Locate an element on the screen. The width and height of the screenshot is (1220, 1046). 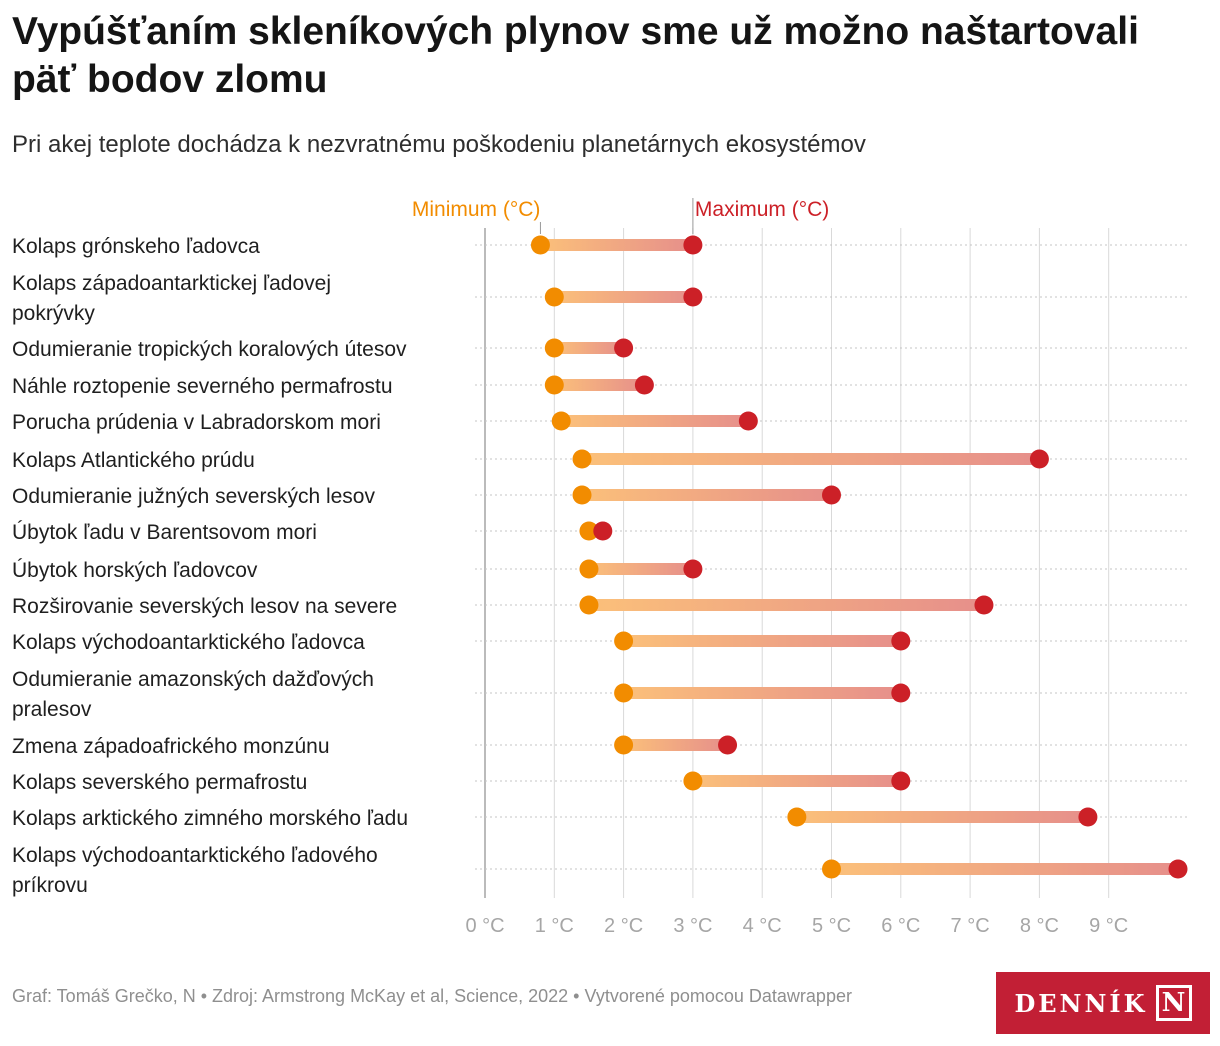
row-label: Kolaps grónskeho ľadovca is located at coordinates (136, 246).